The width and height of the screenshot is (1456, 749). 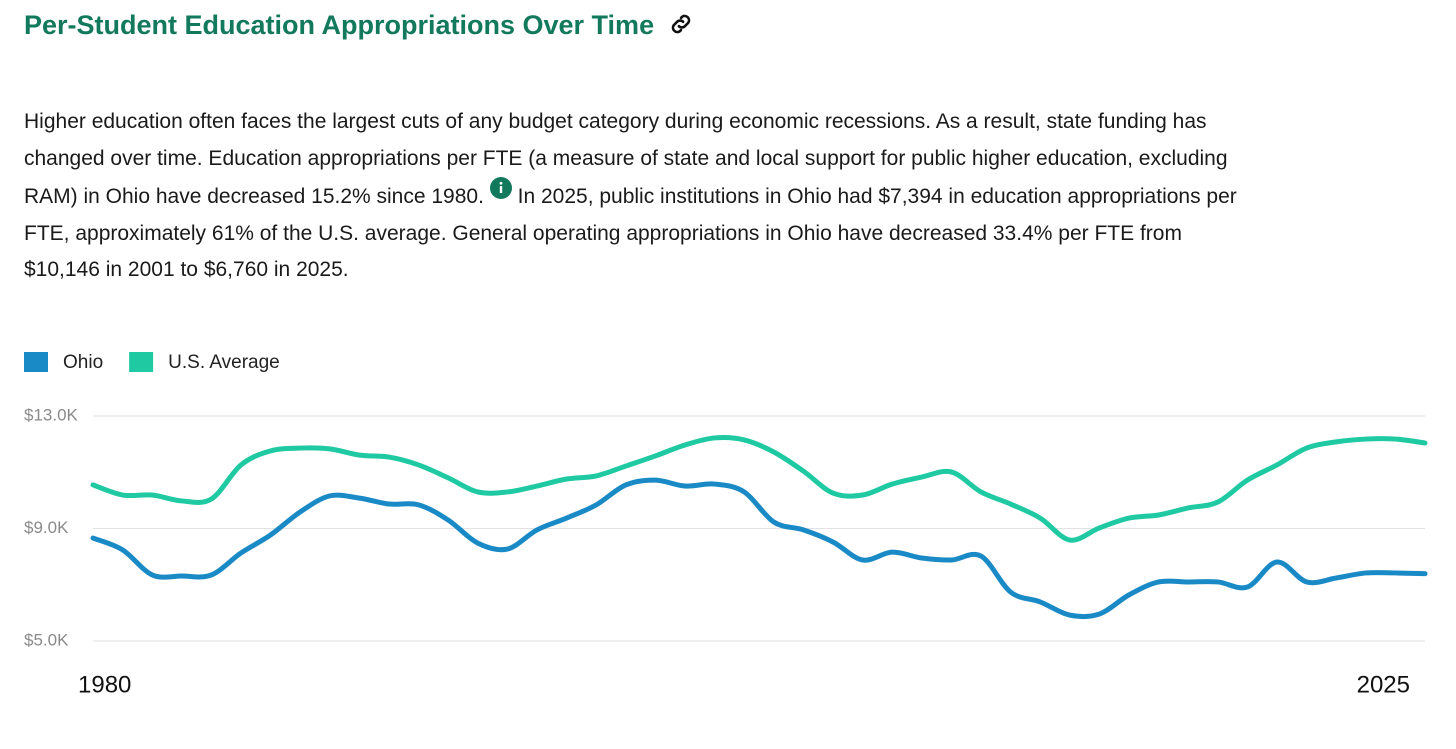 I want to click on legend-label: U.S. Average, so click(x=224, y=362).